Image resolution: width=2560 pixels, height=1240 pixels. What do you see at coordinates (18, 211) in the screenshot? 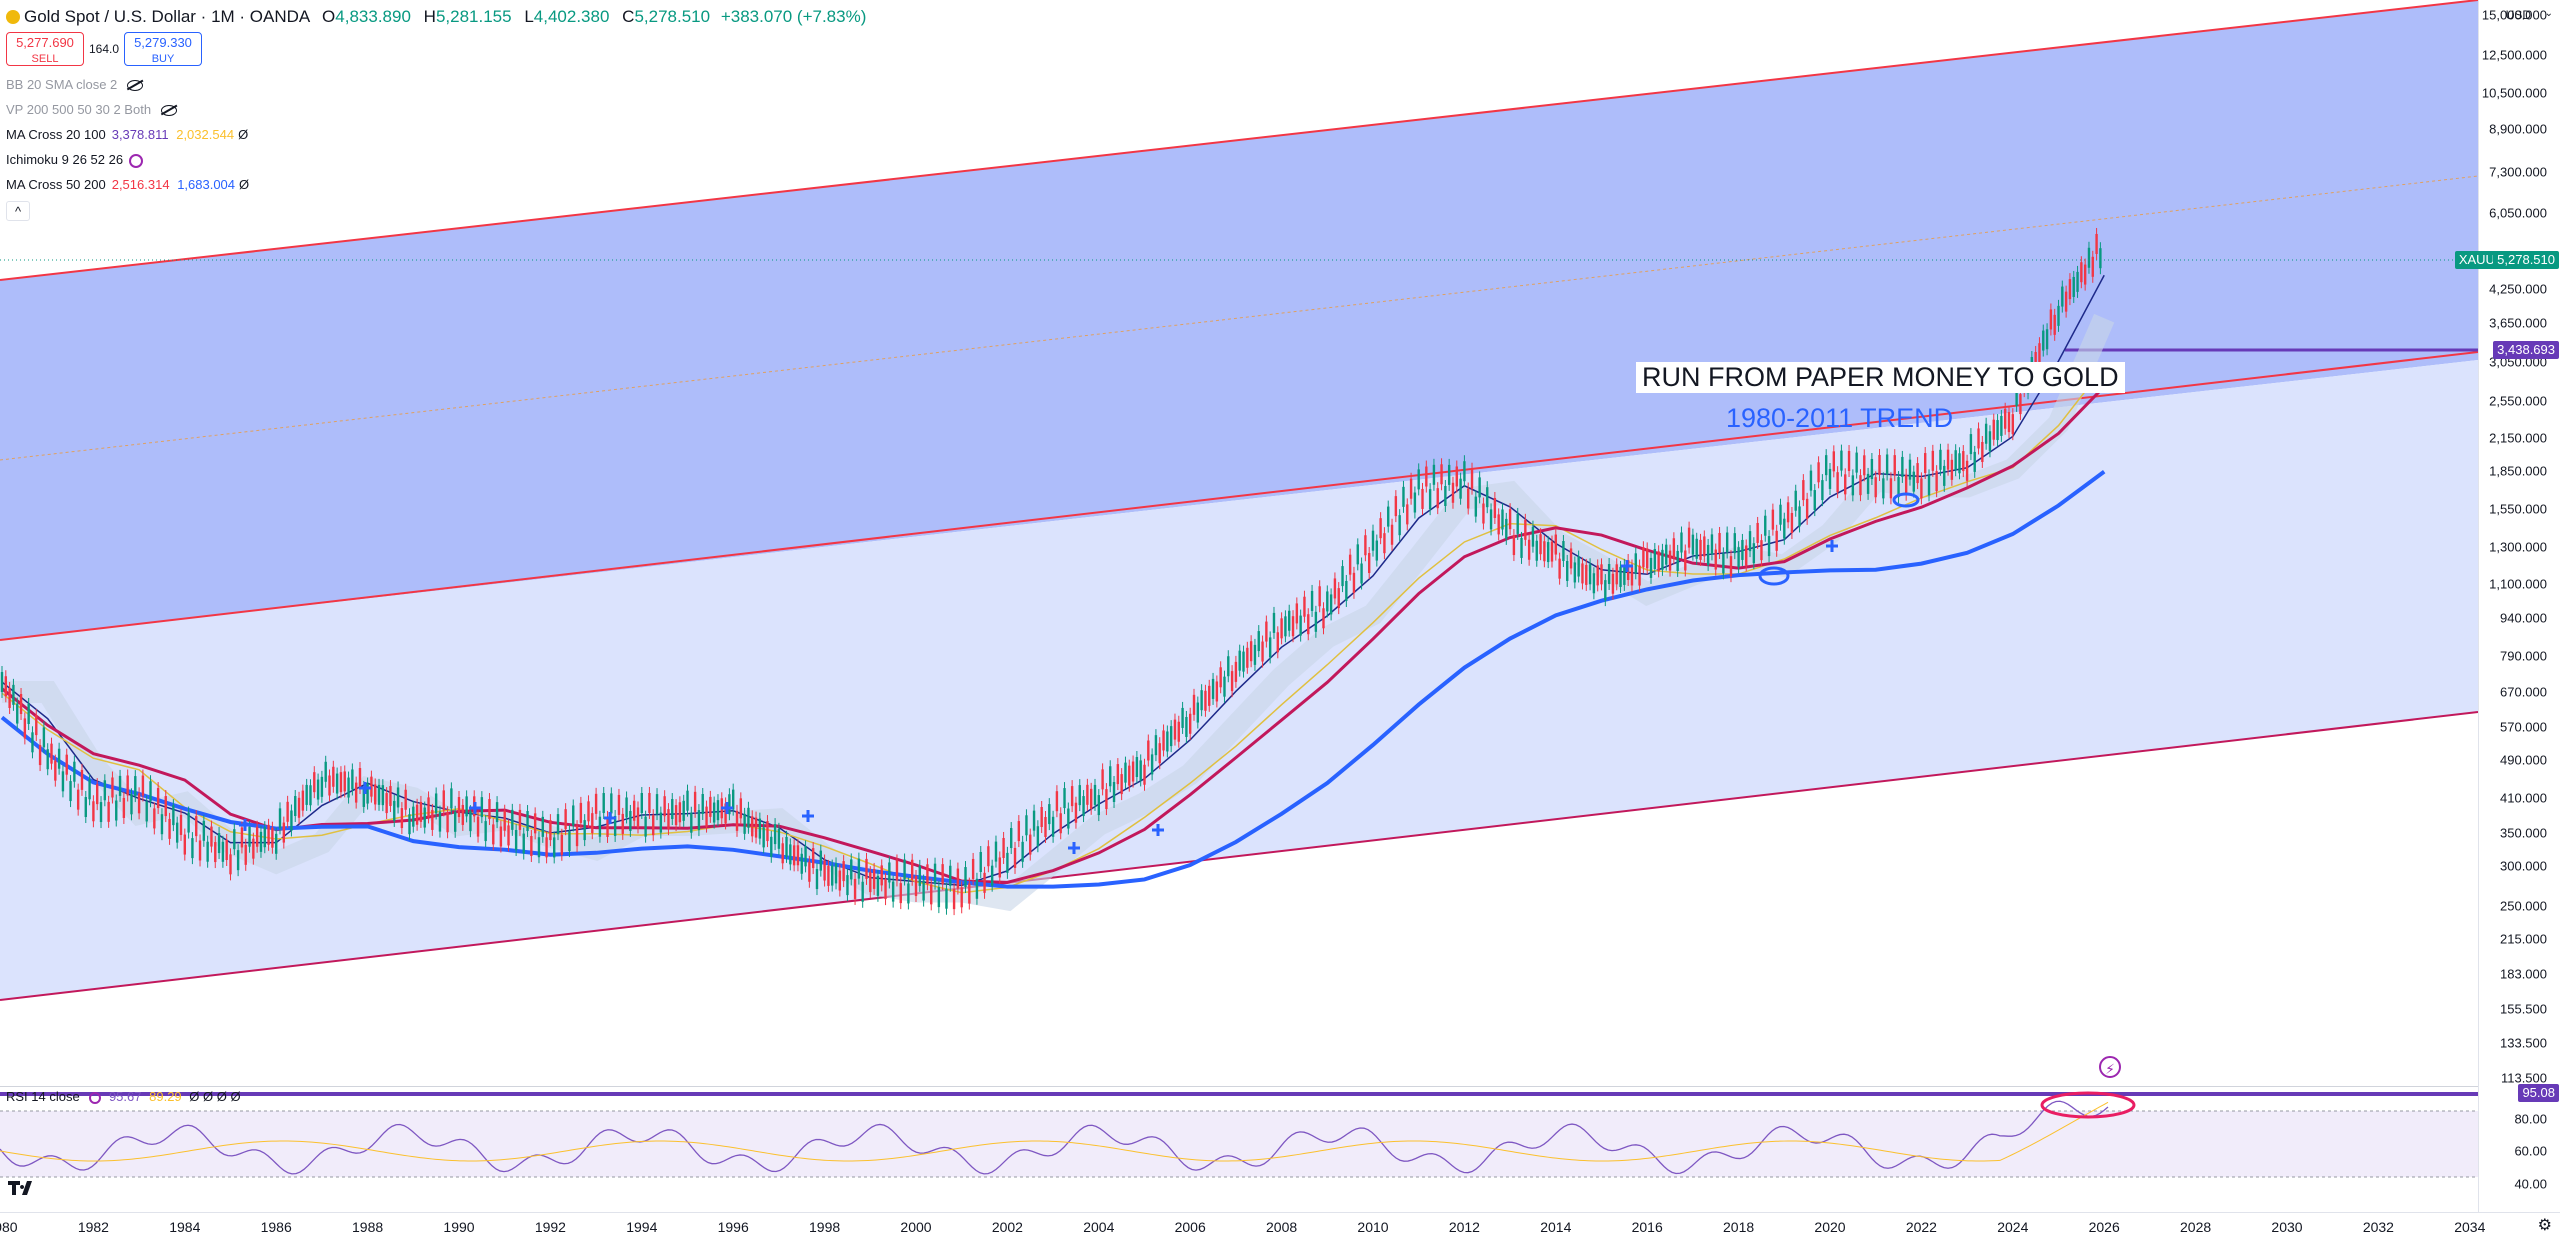
I see `collapse-legend-button: ^` at bounding box center [18, 211].